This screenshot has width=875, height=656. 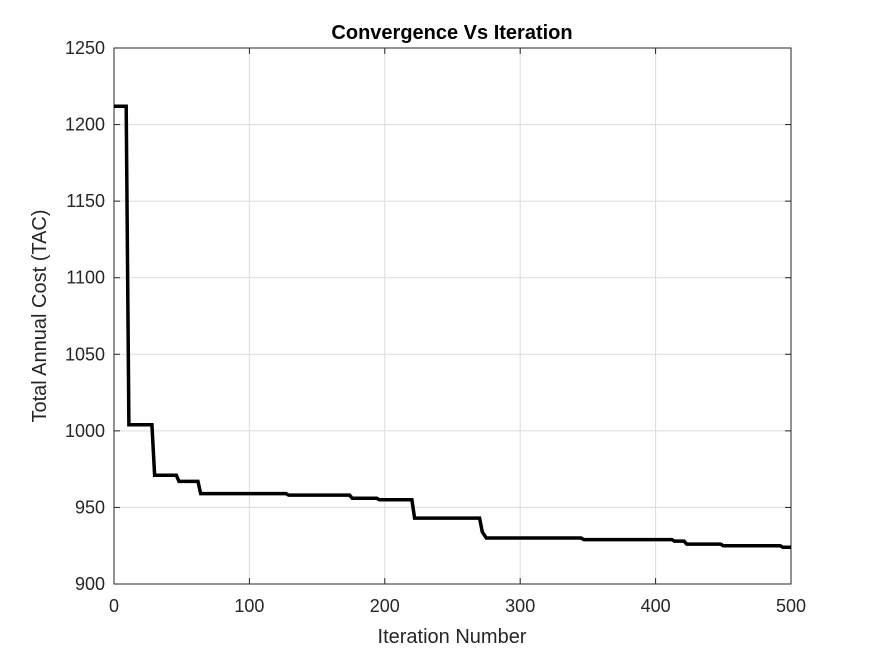 What do you see at coordinates (385, 606) in the screenshot?
I see `x-tick-label: 200` at bounding box center [385, 606].